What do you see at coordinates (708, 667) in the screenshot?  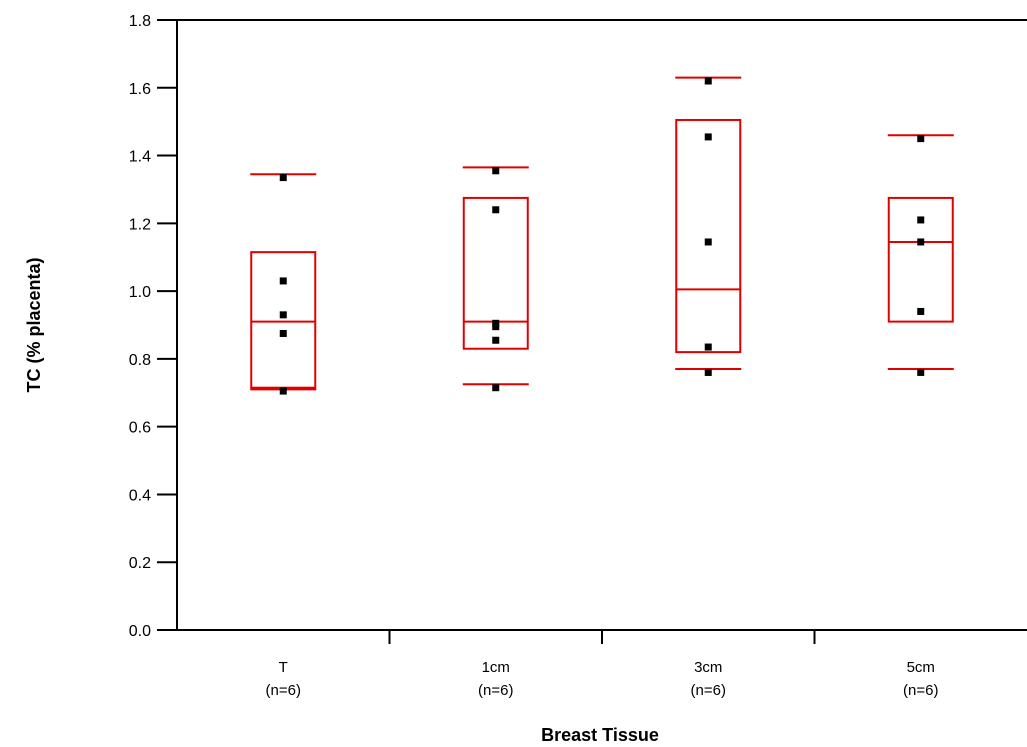 I see `category-label: 3cm` at bounding box center [708, 667].